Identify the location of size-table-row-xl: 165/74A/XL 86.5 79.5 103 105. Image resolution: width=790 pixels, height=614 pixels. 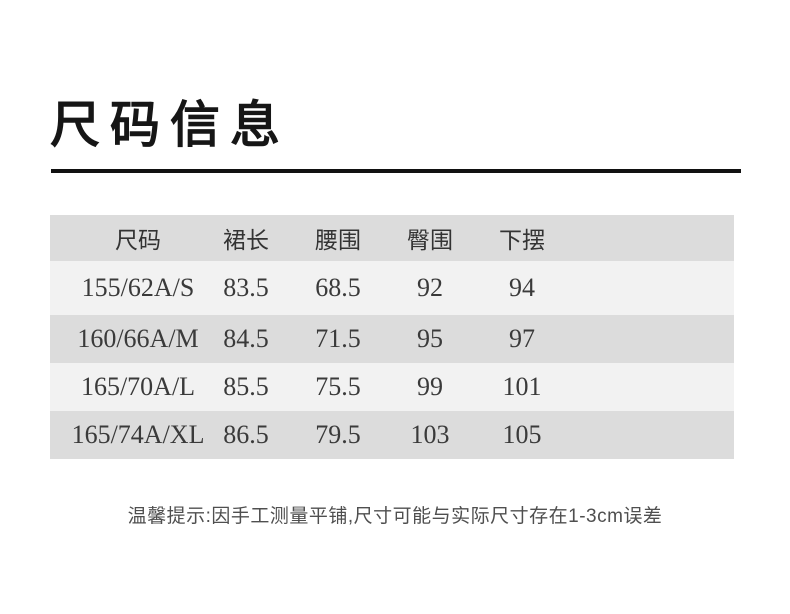
(392, 435).